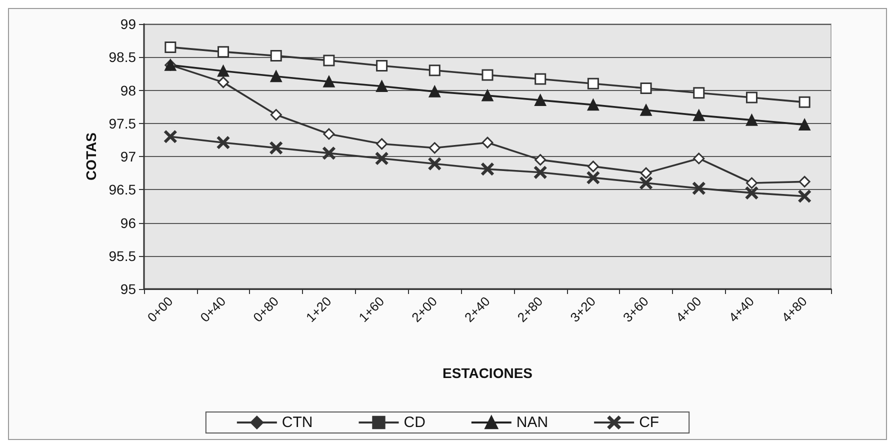  Describe the element at coordinates (122, 256) in the screenshot. I see `y-tick-label: 95.5` at that location.